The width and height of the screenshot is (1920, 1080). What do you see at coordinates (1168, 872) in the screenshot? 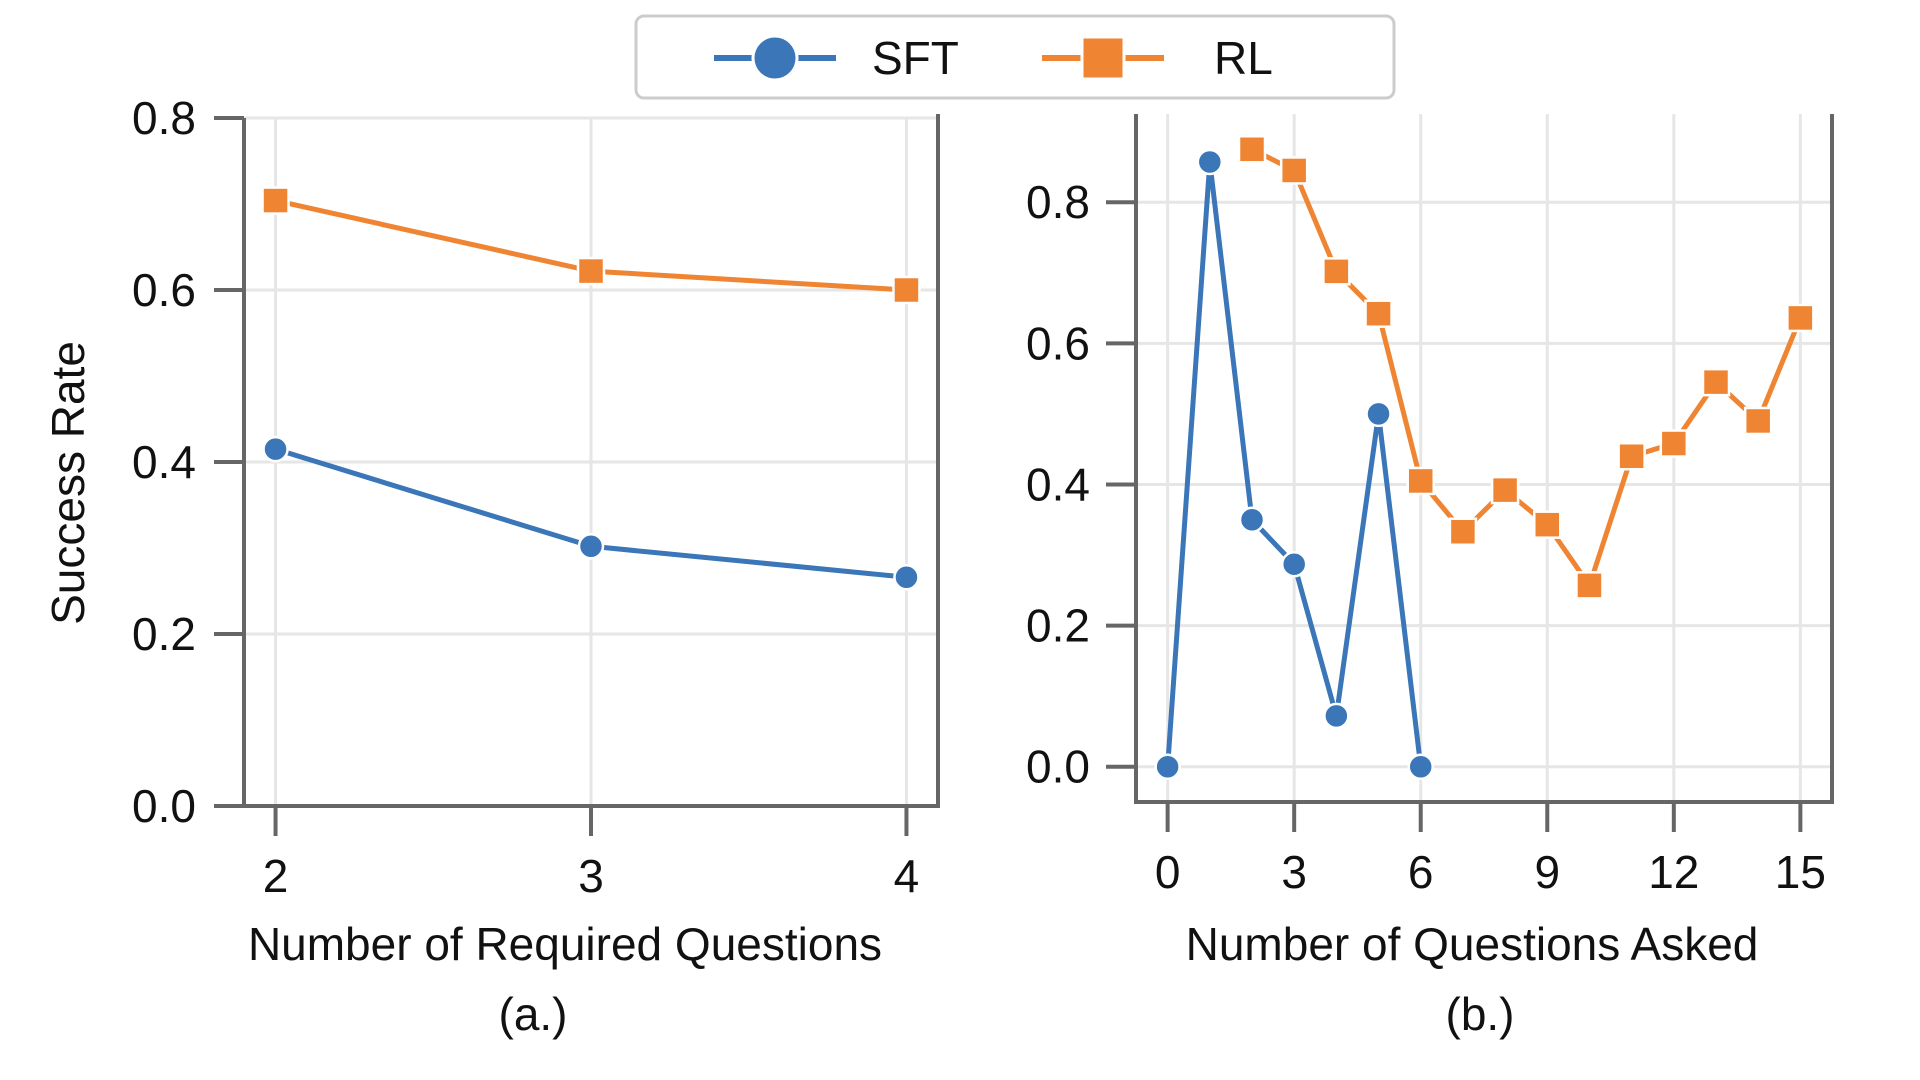
I see `xtick-label: 0` at bounding box center [1168, 872].